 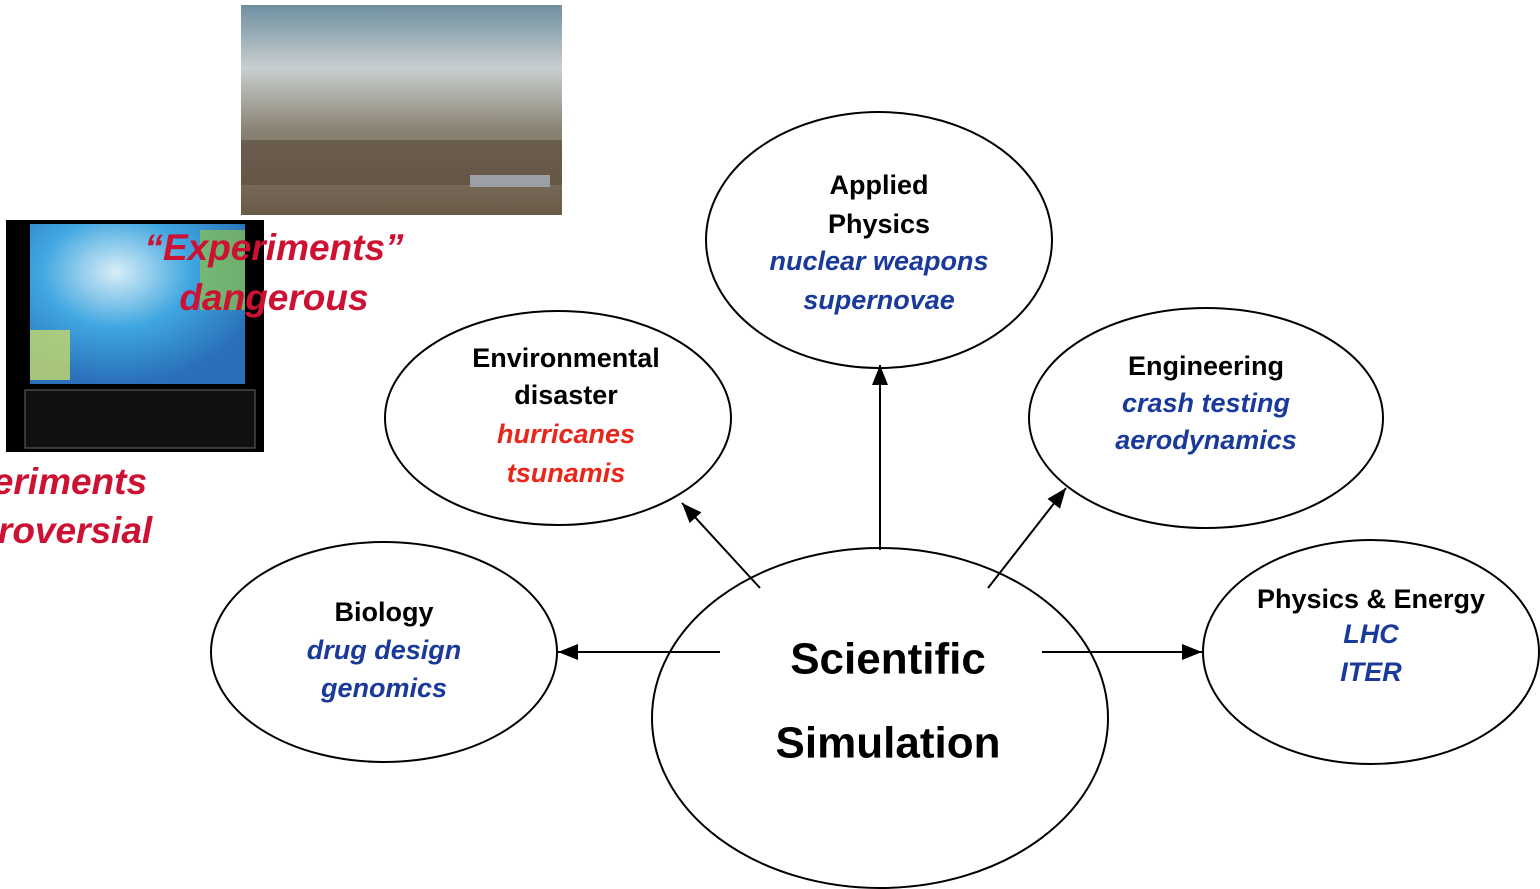 I want to click on center-label: Simulation, so click(x=888, y=743).